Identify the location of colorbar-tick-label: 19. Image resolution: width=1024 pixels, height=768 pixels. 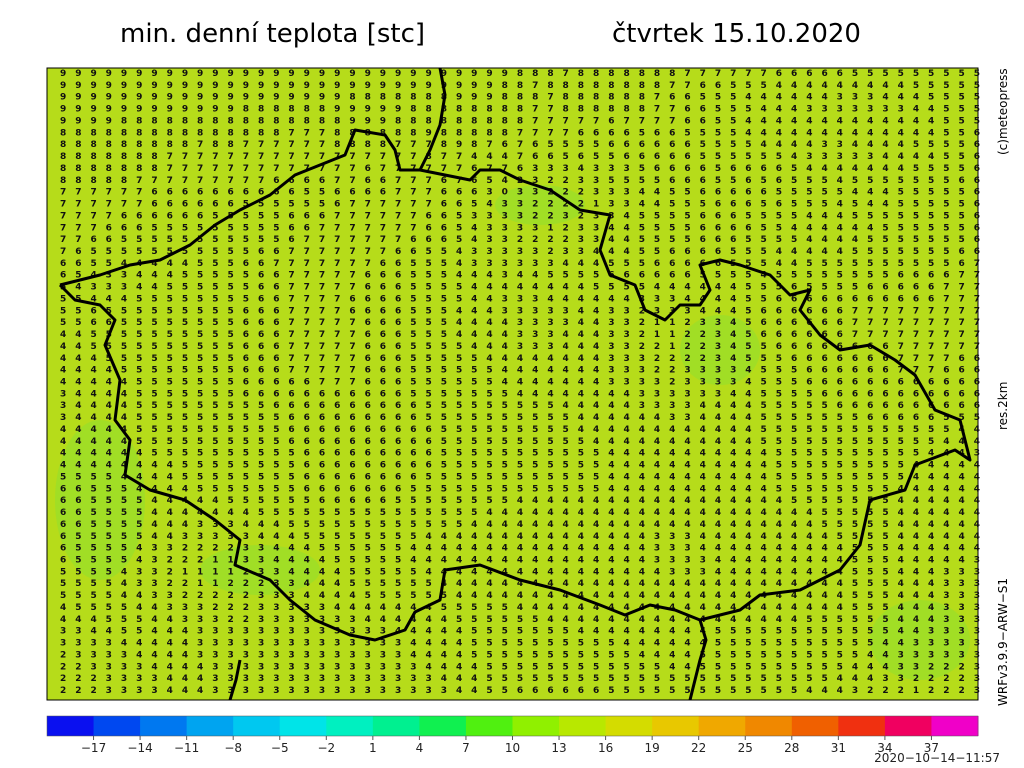
(652, 748).